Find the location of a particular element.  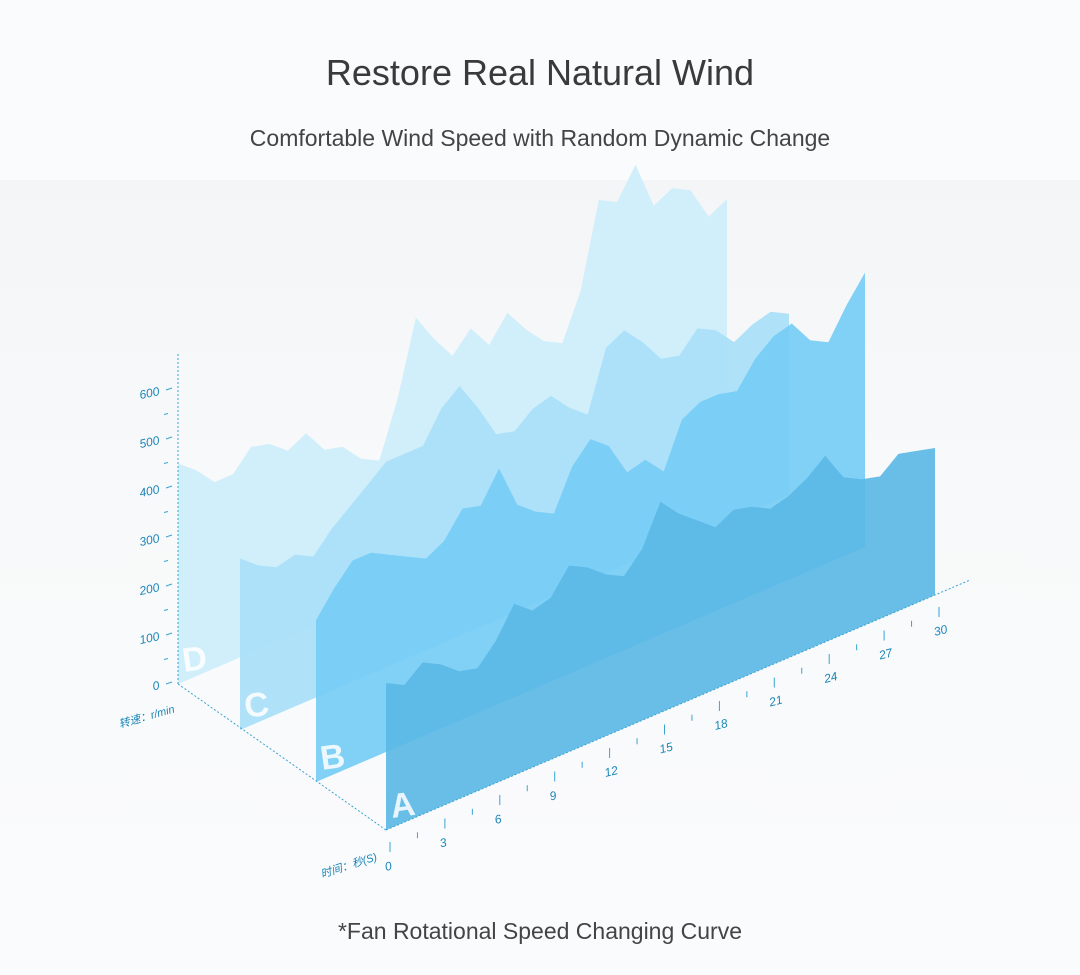

x-tick-label: 18 is located at coordinates (721, 724).